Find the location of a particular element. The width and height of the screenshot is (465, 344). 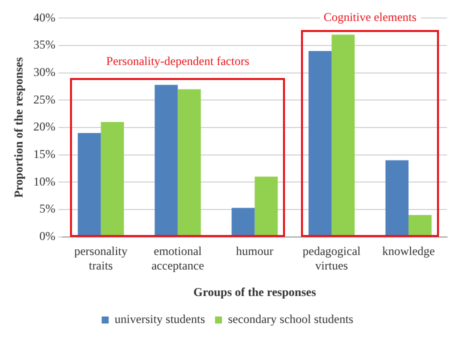

annotation: Cognitive elements is located at coordinates (370, 17).